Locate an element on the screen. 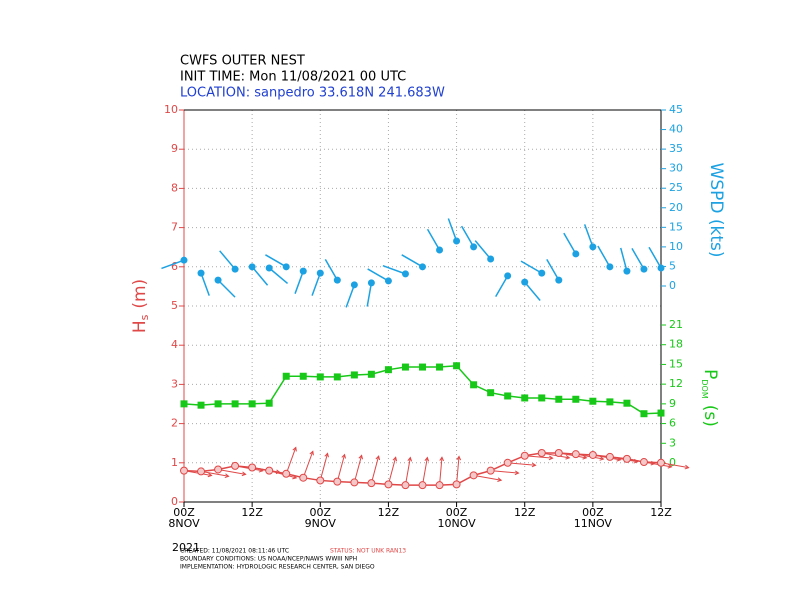  y3-tick-label: 0 is located at coordinates (672, 462).